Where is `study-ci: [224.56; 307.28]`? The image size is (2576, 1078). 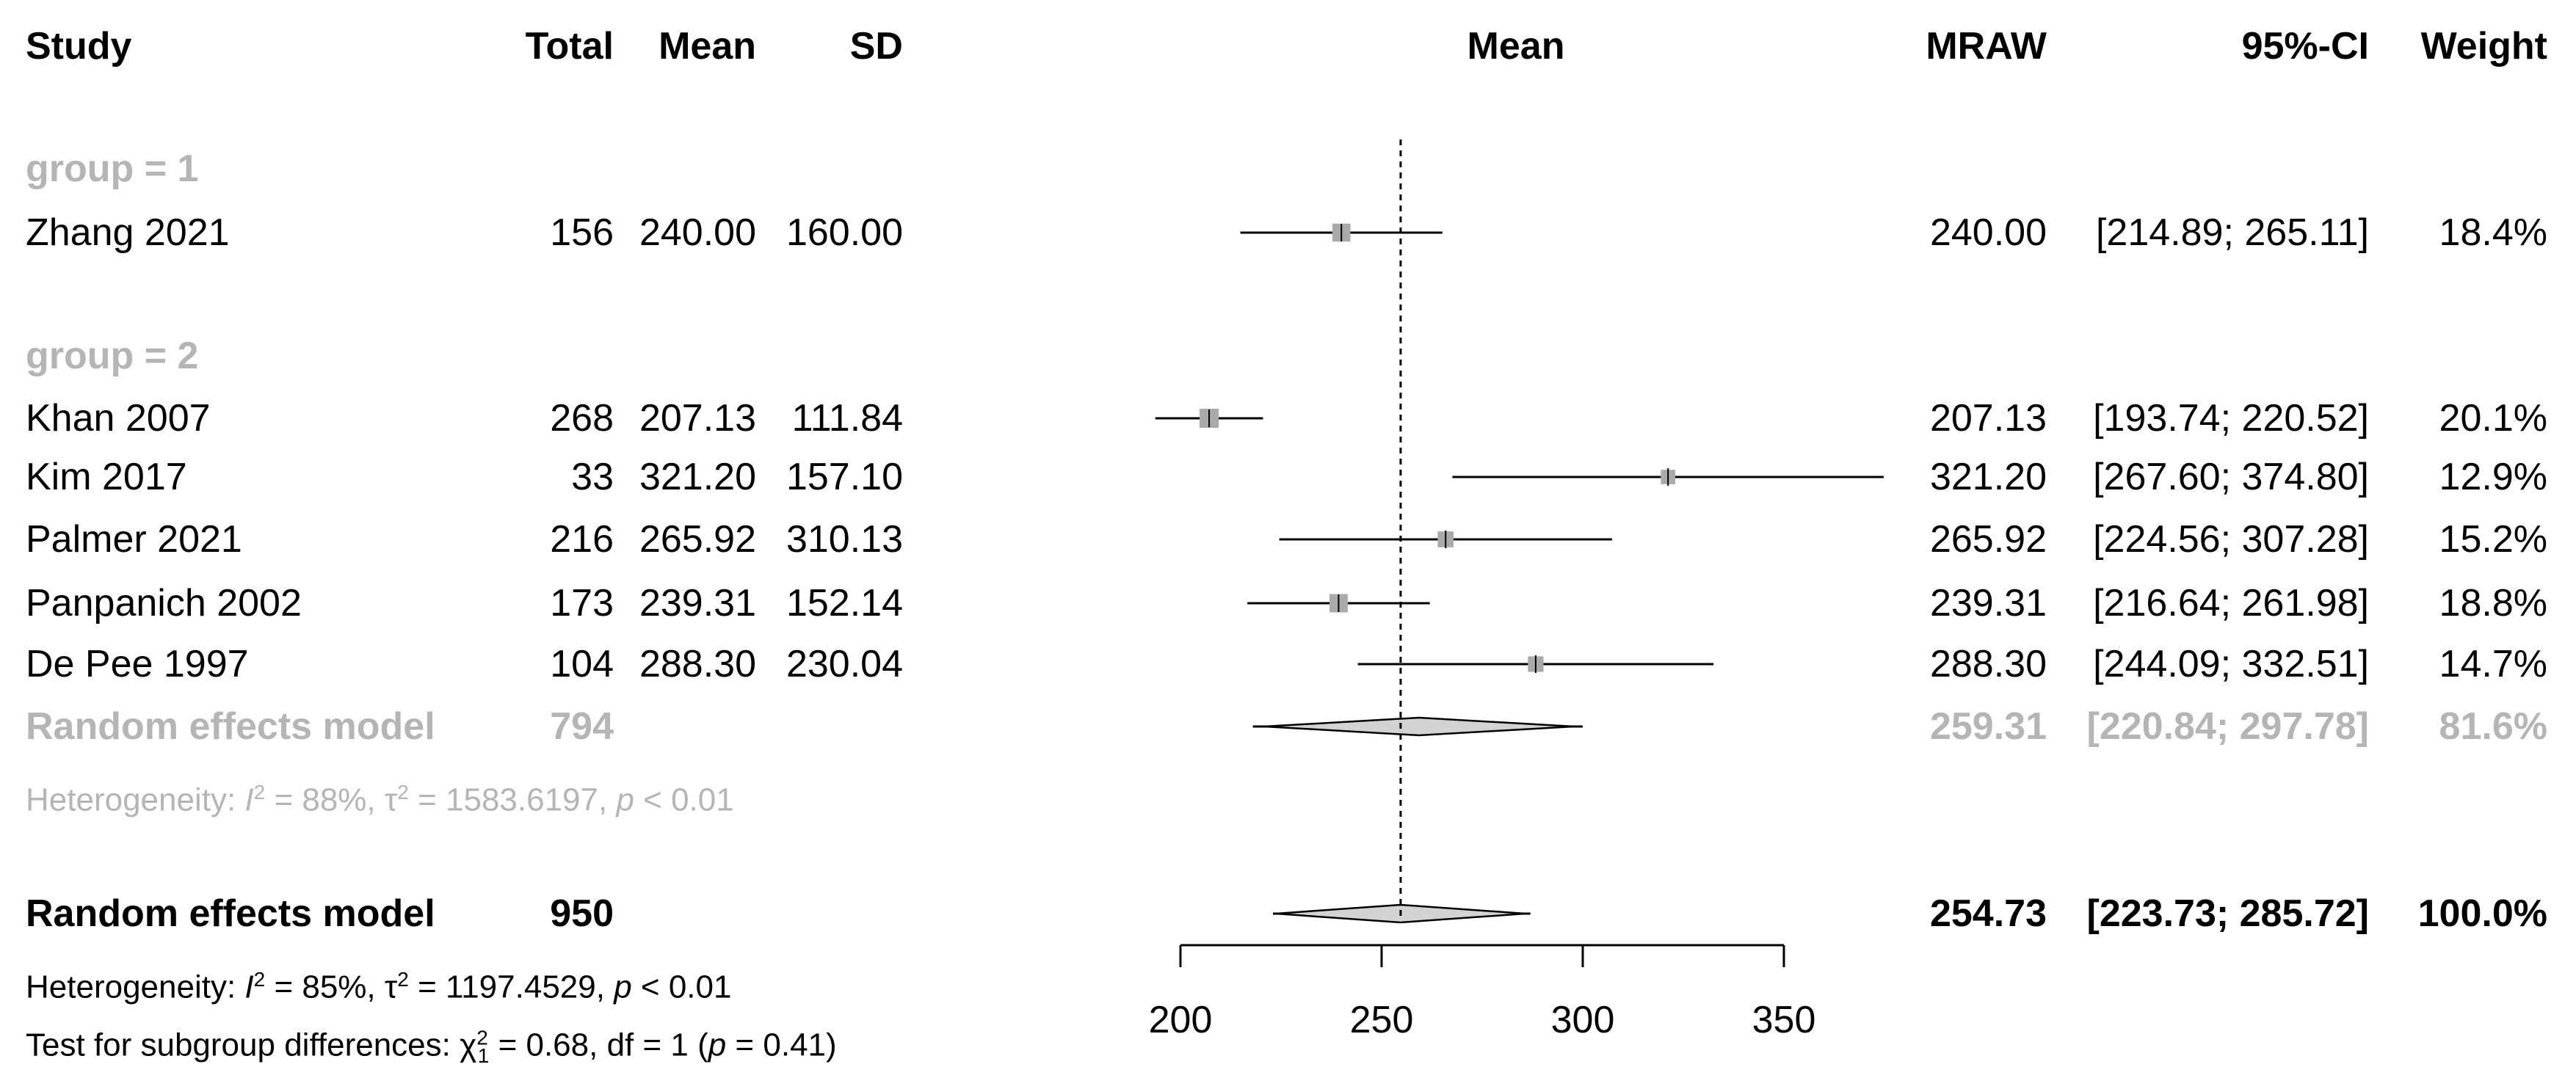
study-ci: [224.56; 307.28] is located at coordinates (2231, 539).